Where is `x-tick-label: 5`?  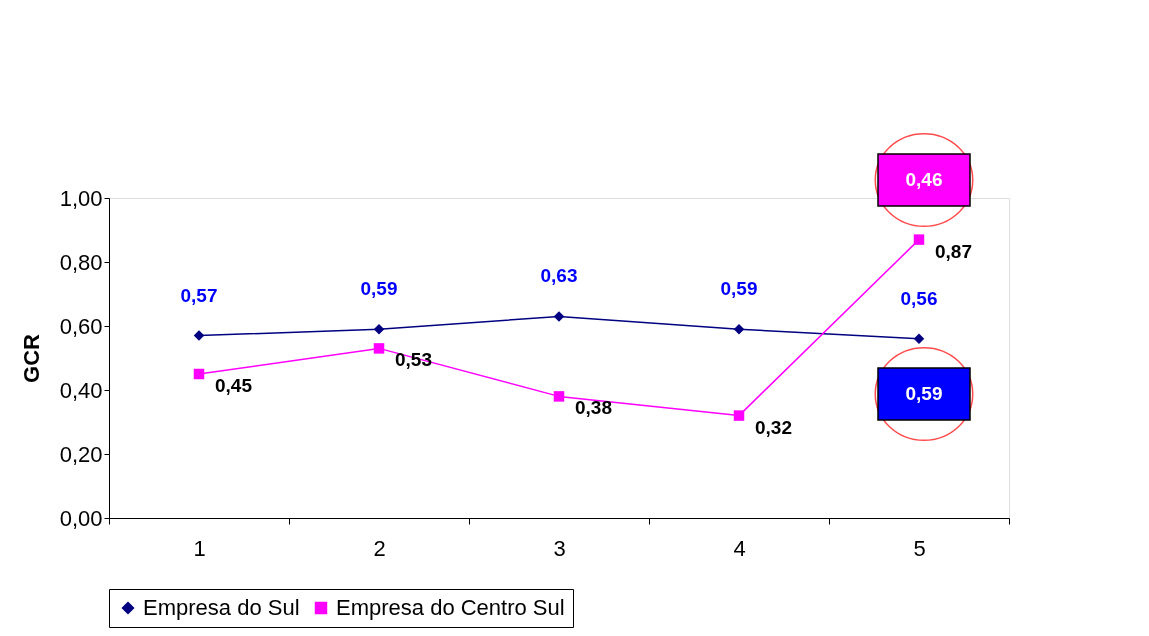 x-tick-label: 5 is located at coordinates (919, 548).